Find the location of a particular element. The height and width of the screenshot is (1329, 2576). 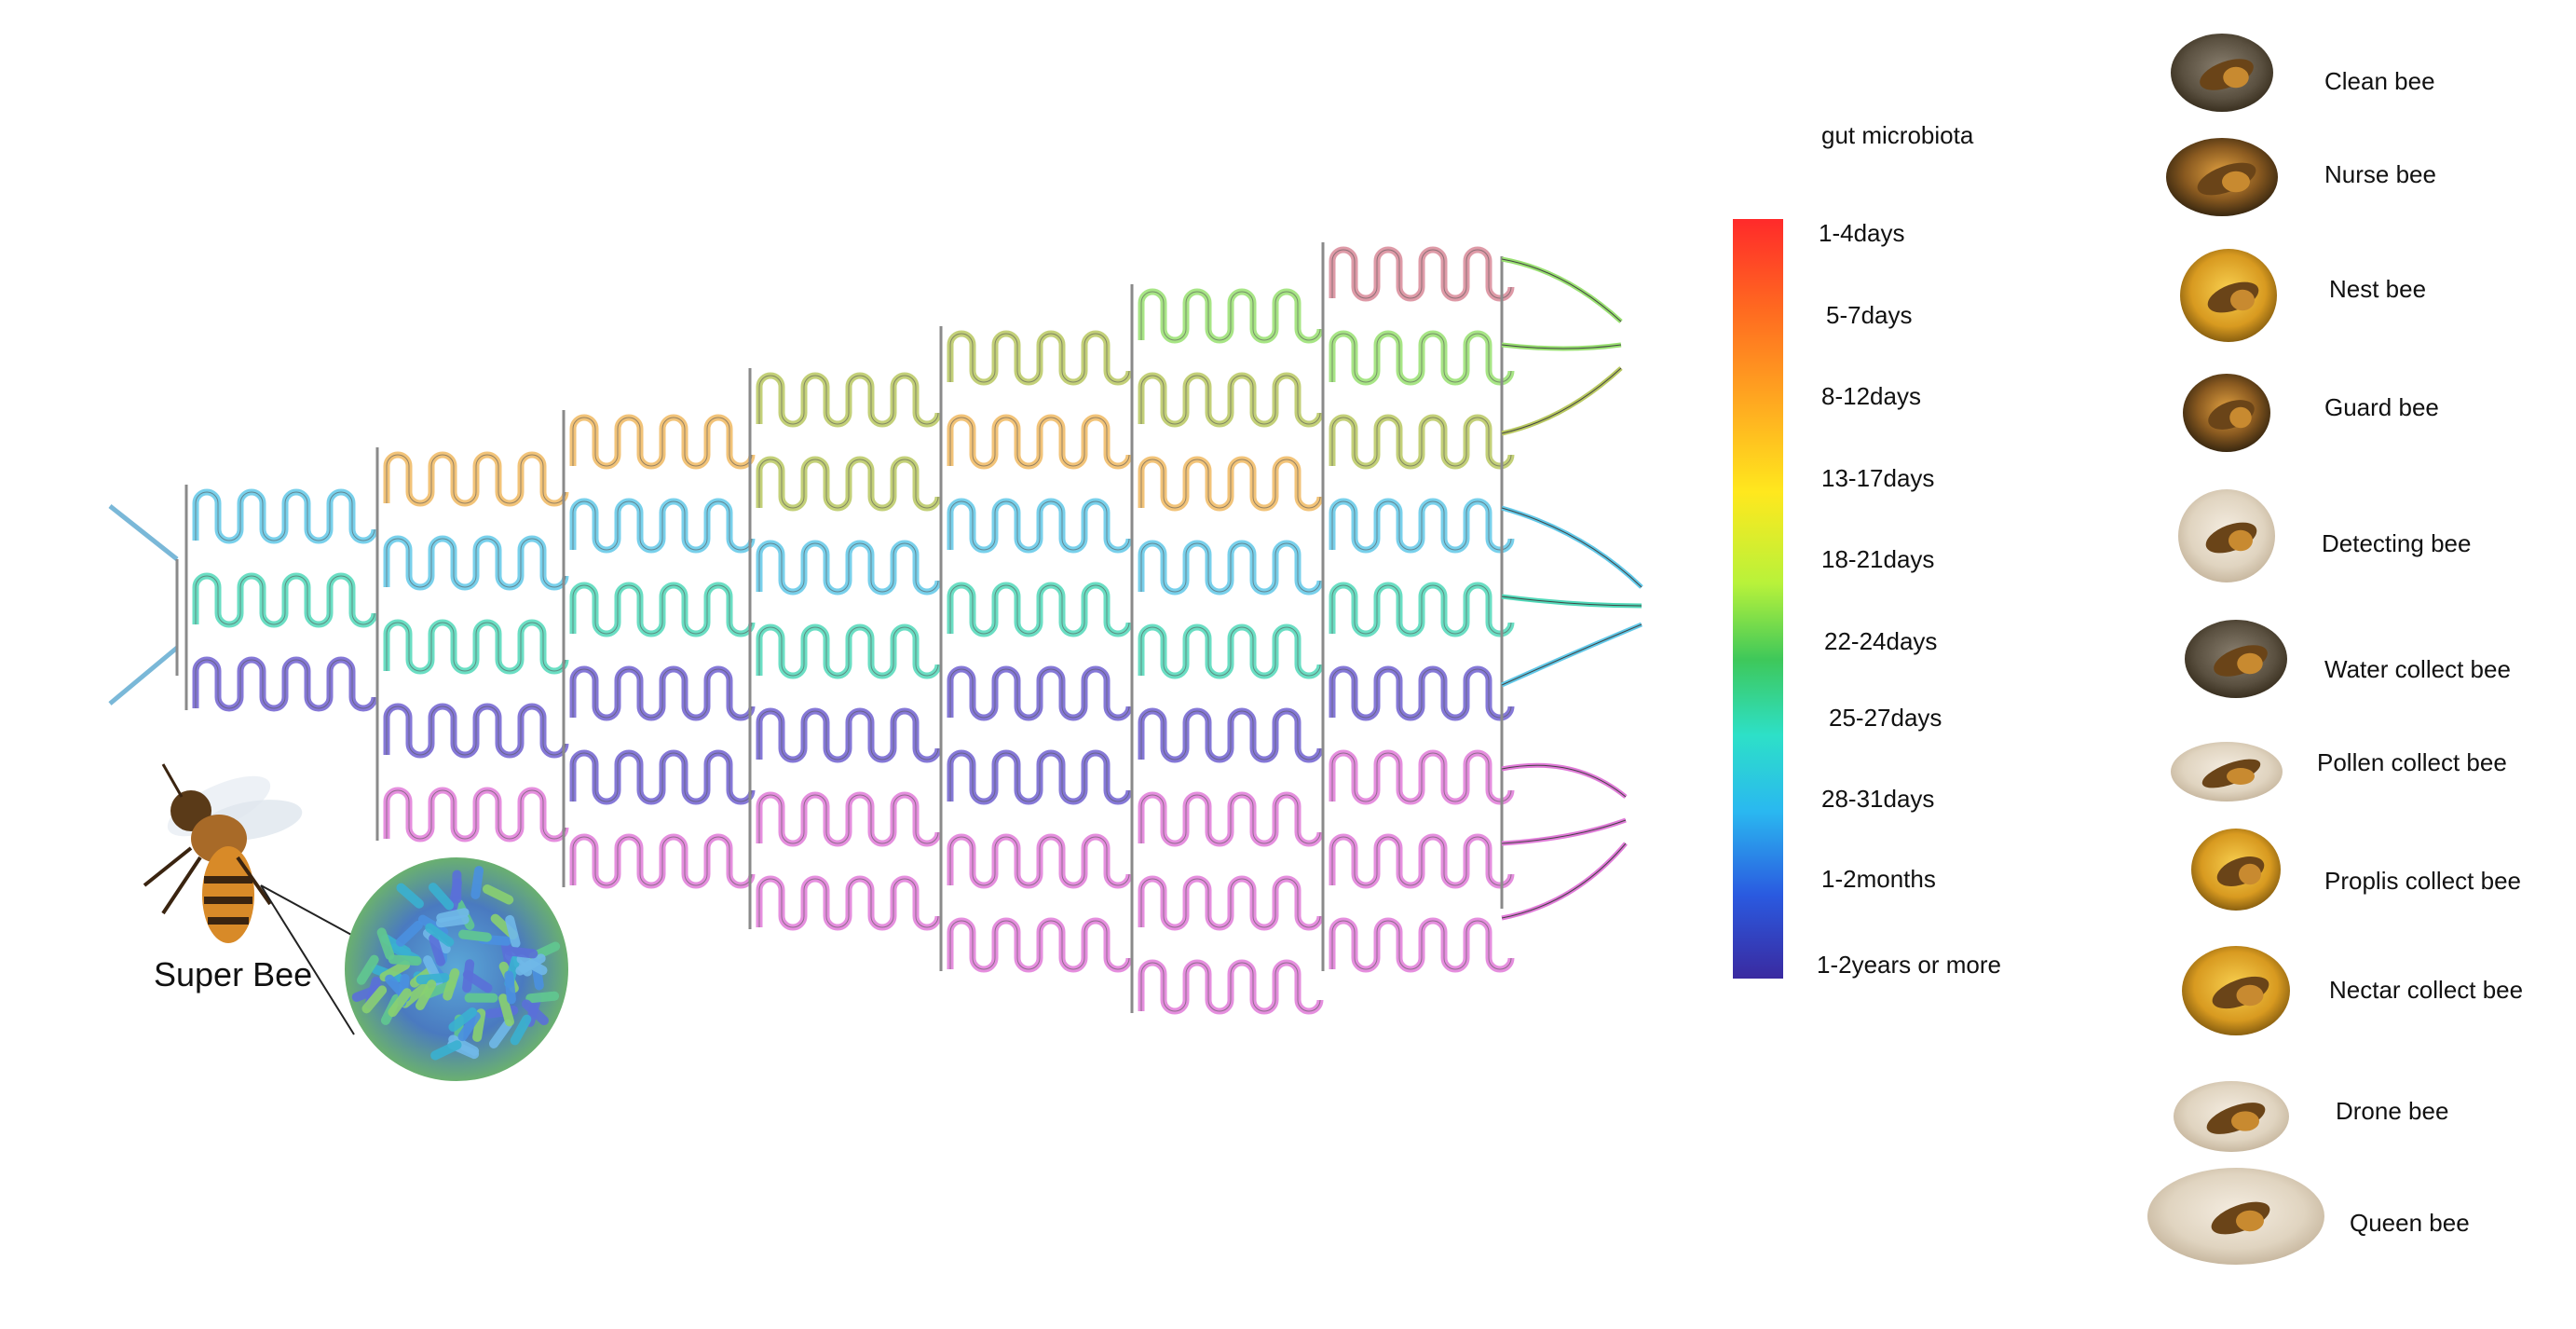

pollen-collect-bee-photo is located at coordinates (2227, 772).